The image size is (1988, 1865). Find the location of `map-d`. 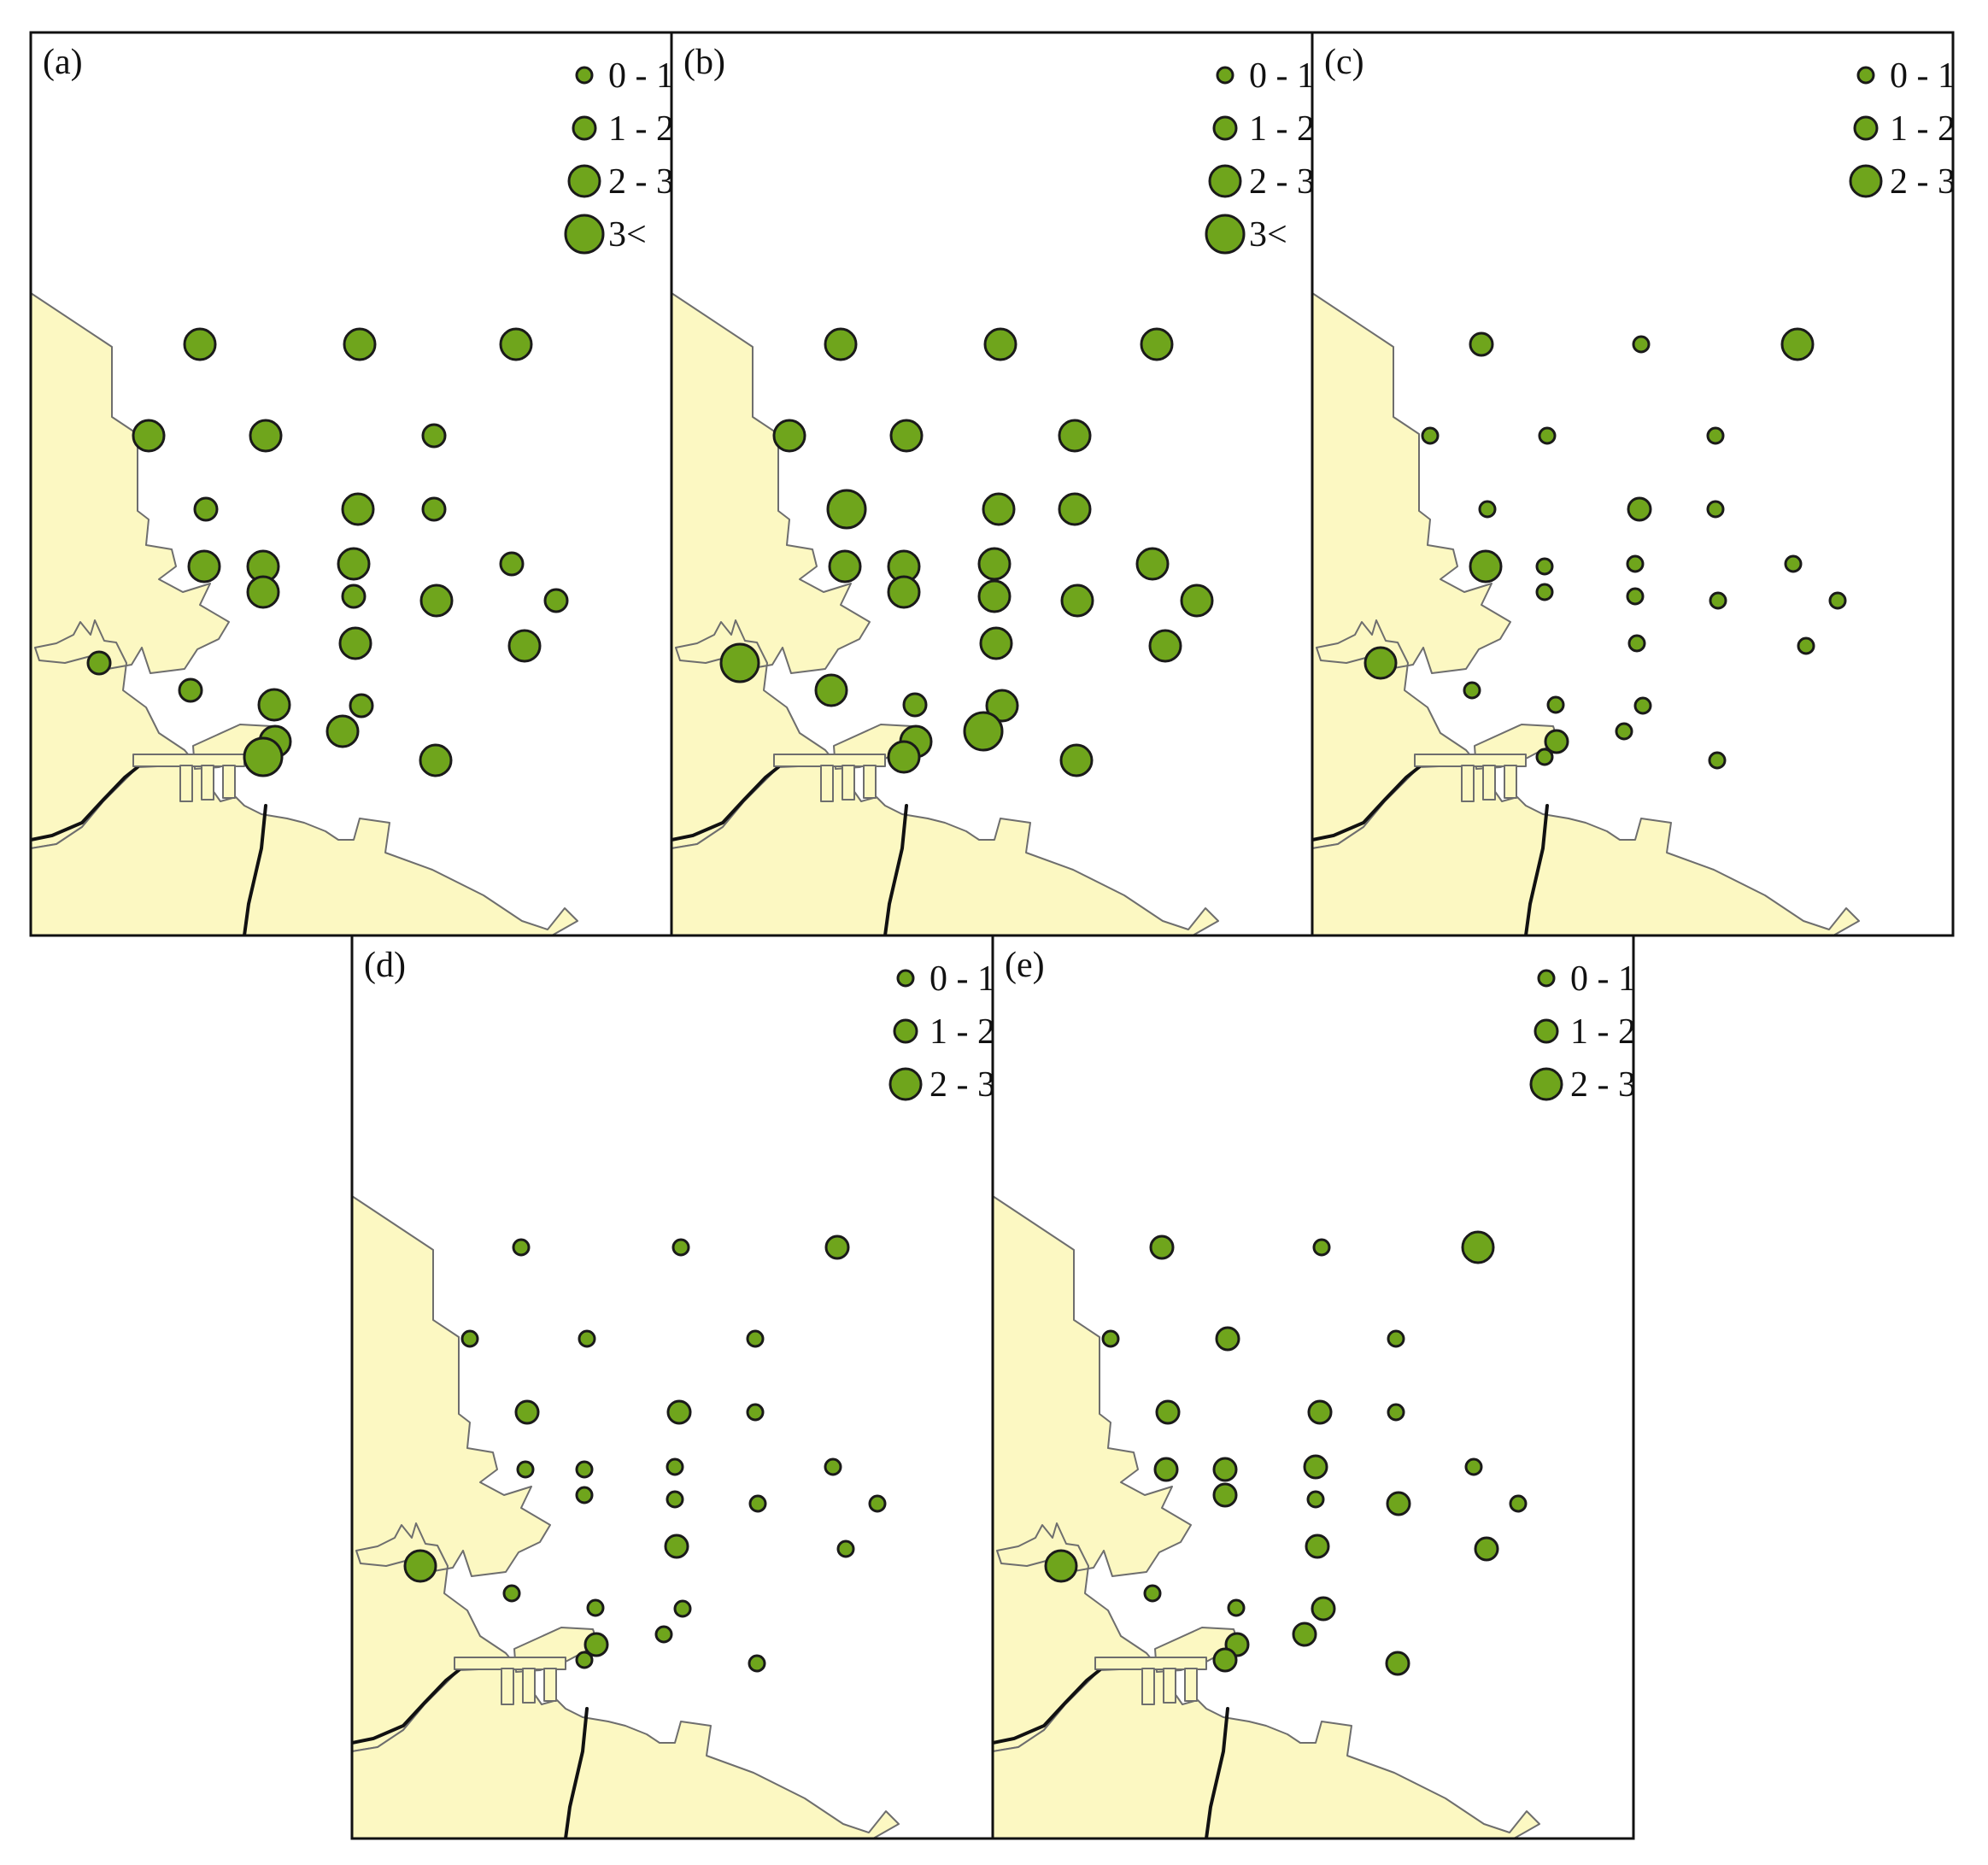

map-d is located at coordinates (626, 1517).